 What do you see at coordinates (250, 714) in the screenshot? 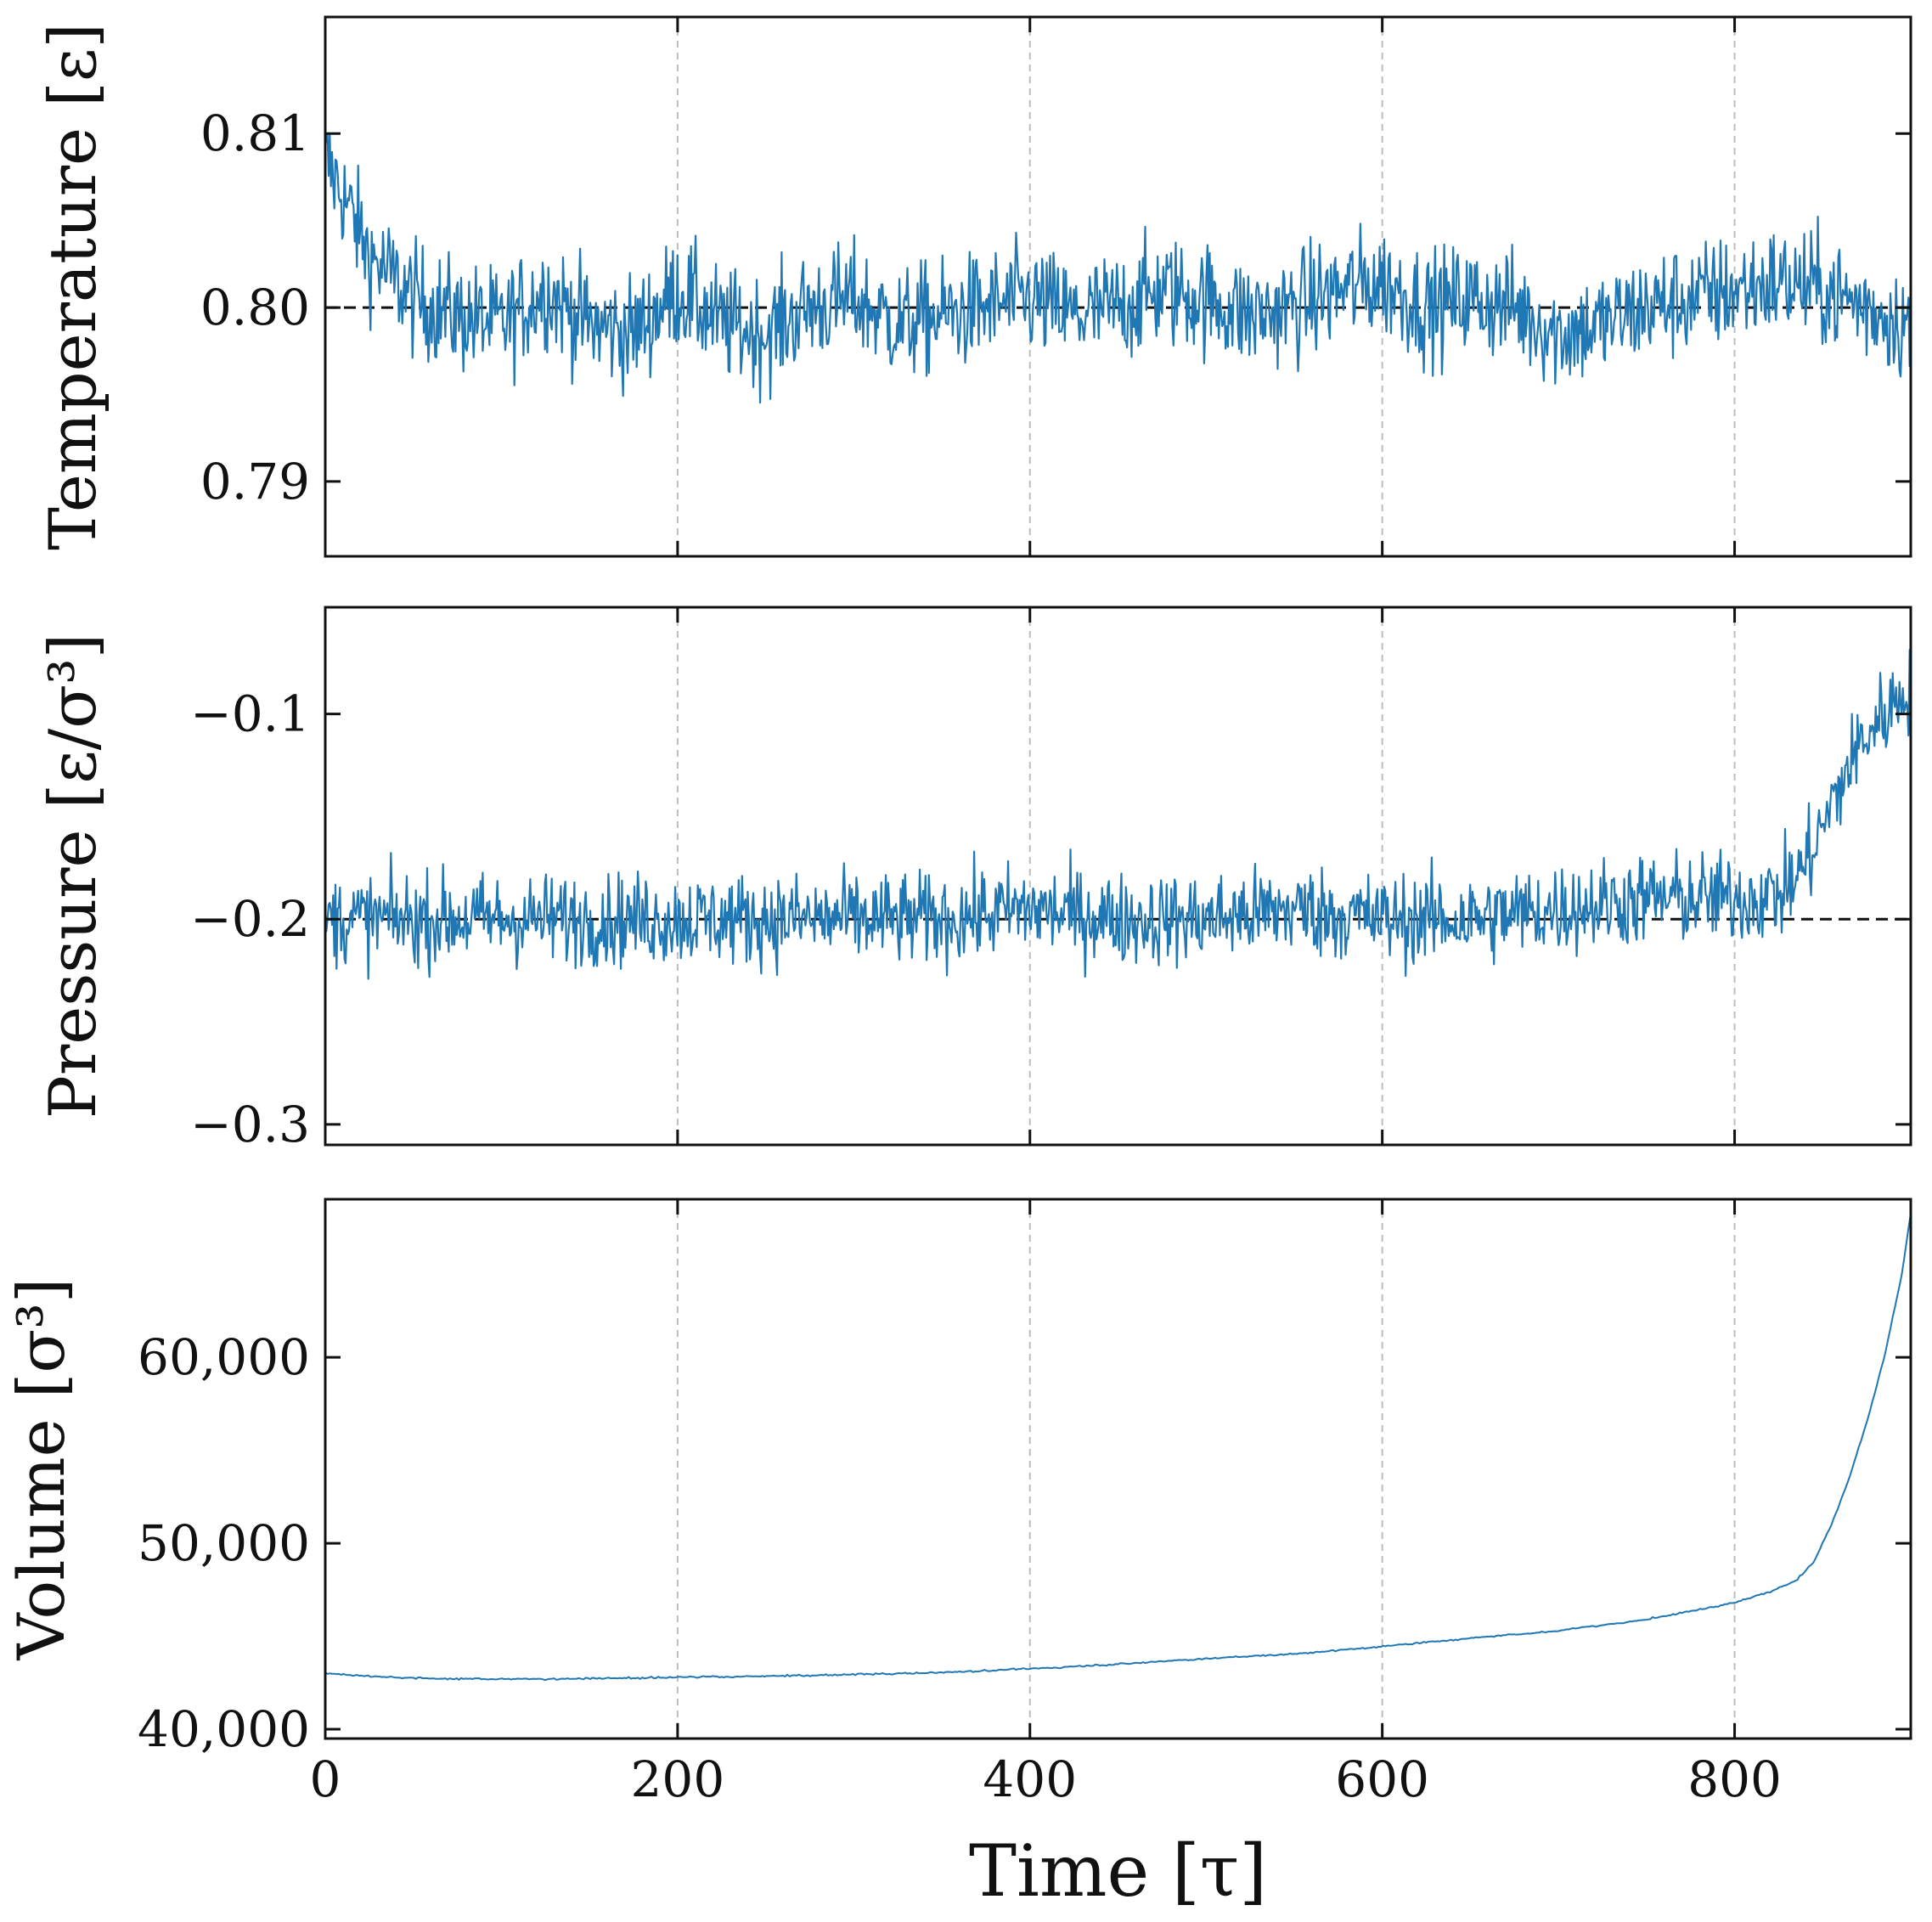
I see `y-tick-label: −0.1` at bounding box center [250, 714].